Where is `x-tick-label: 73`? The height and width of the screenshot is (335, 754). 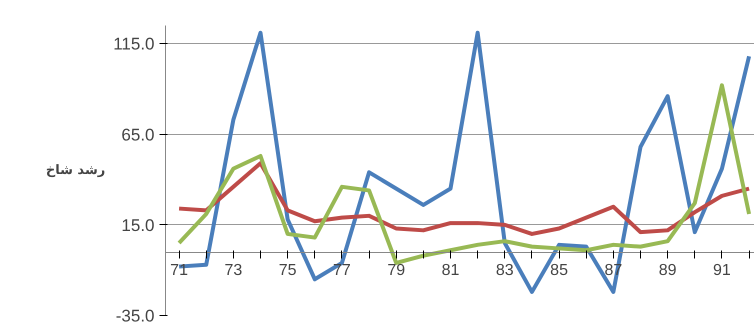
x-tick-label: 73 is located at coordinates (233, 271).